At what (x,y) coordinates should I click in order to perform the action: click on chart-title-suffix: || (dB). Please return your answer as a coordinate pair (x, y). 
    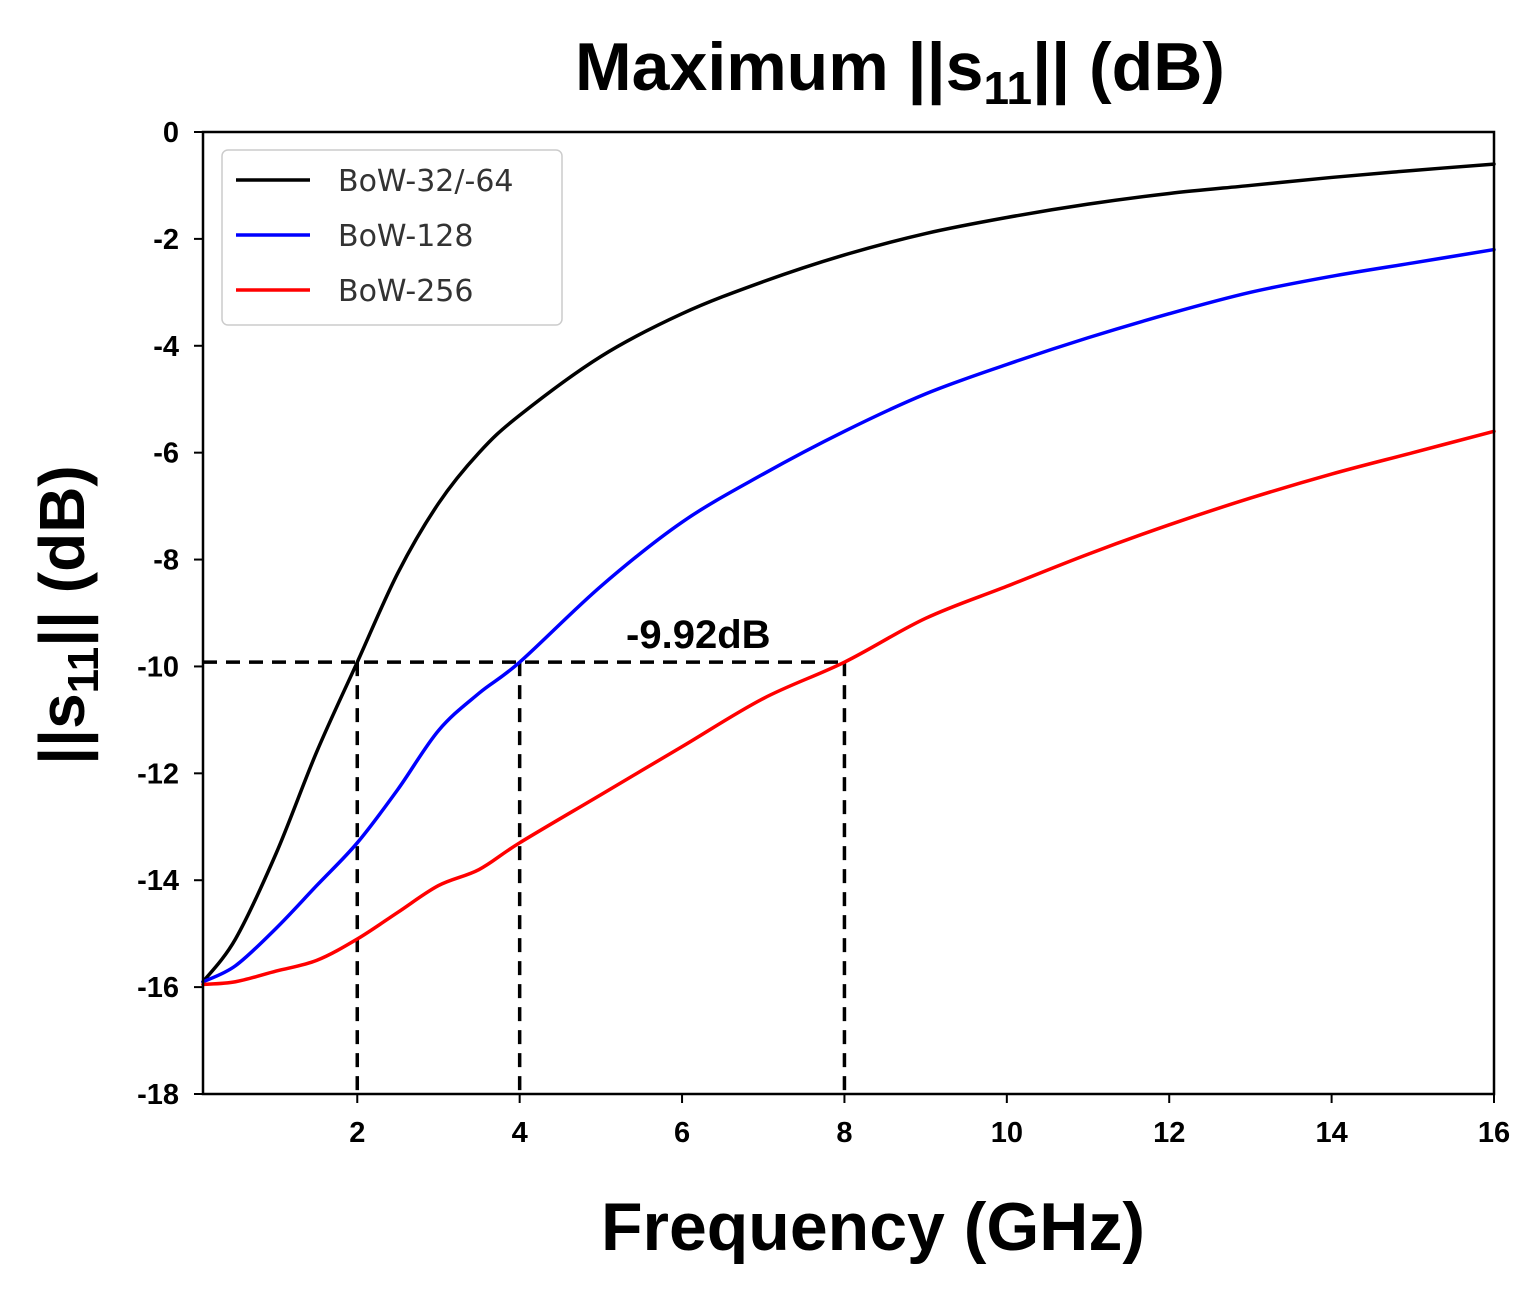
    Looking at the image, I should click on (1128, 67).